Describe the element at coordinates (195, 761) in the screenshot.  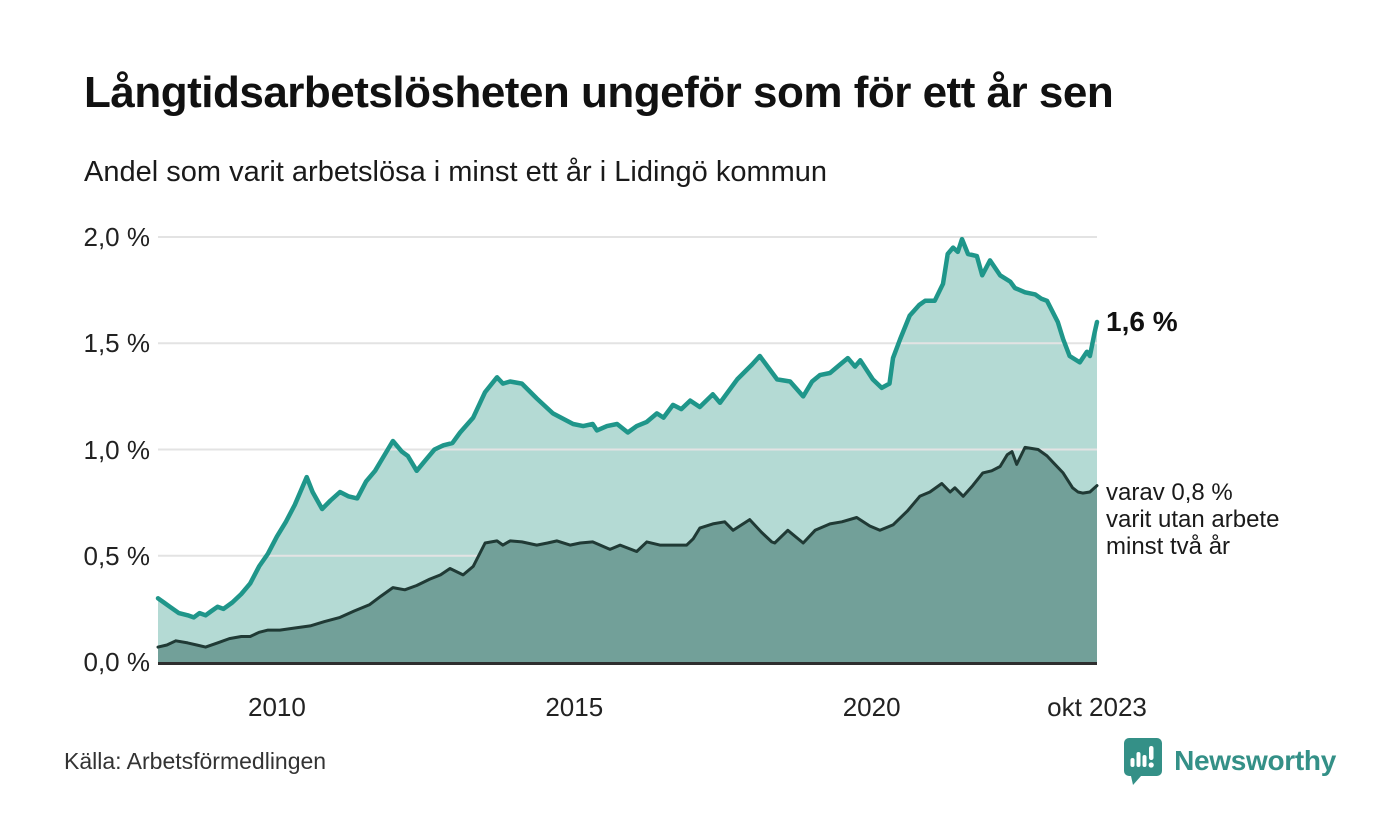
I see `source-credit: Källa: Arbetsförmedlingen` at that location.